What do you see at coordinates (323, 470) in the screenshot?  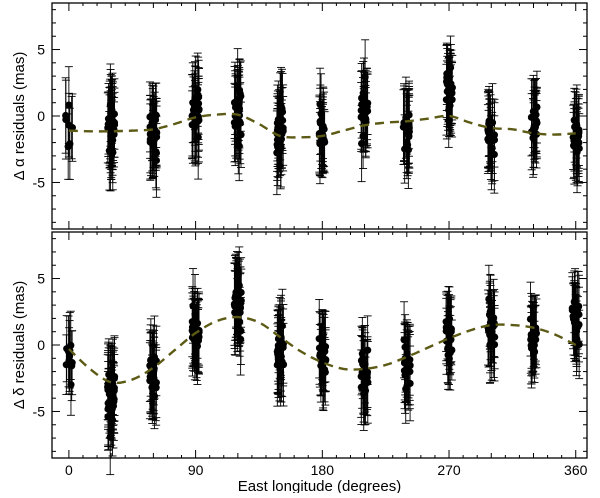 I see `x-tick-label: 180` at bounding box center [323, 470].